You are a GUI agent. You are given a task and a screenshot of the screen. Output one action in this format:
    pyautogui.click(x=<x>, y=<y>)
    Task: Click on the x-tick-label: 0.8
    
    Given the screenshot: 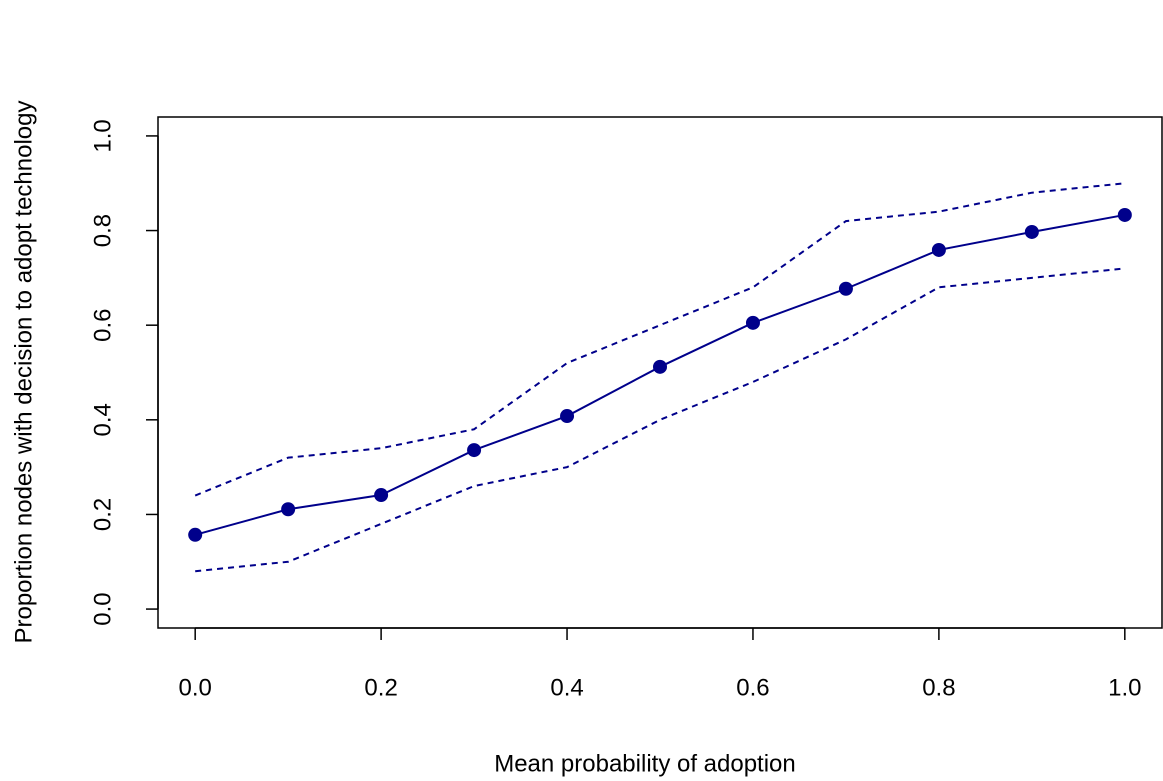 What is the action you would take?
    pyautogui.click(x=938, y=687)
    